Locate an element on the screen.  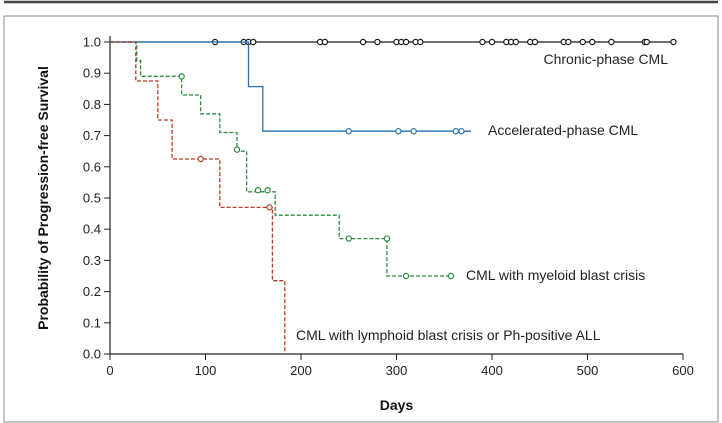
y-axis-title: Probability of Progression-free Survival is located at coordinates (43, 198).